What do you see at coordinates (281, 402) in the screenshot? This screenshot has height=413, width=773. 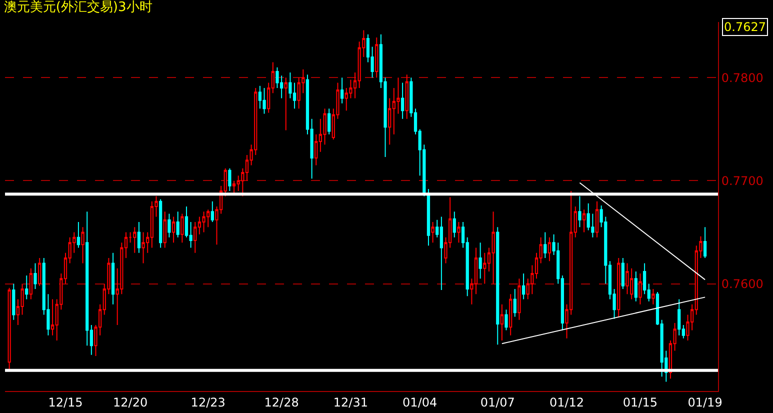 I see `x-tick-label: 12/28` at bounding box center [281, 402].